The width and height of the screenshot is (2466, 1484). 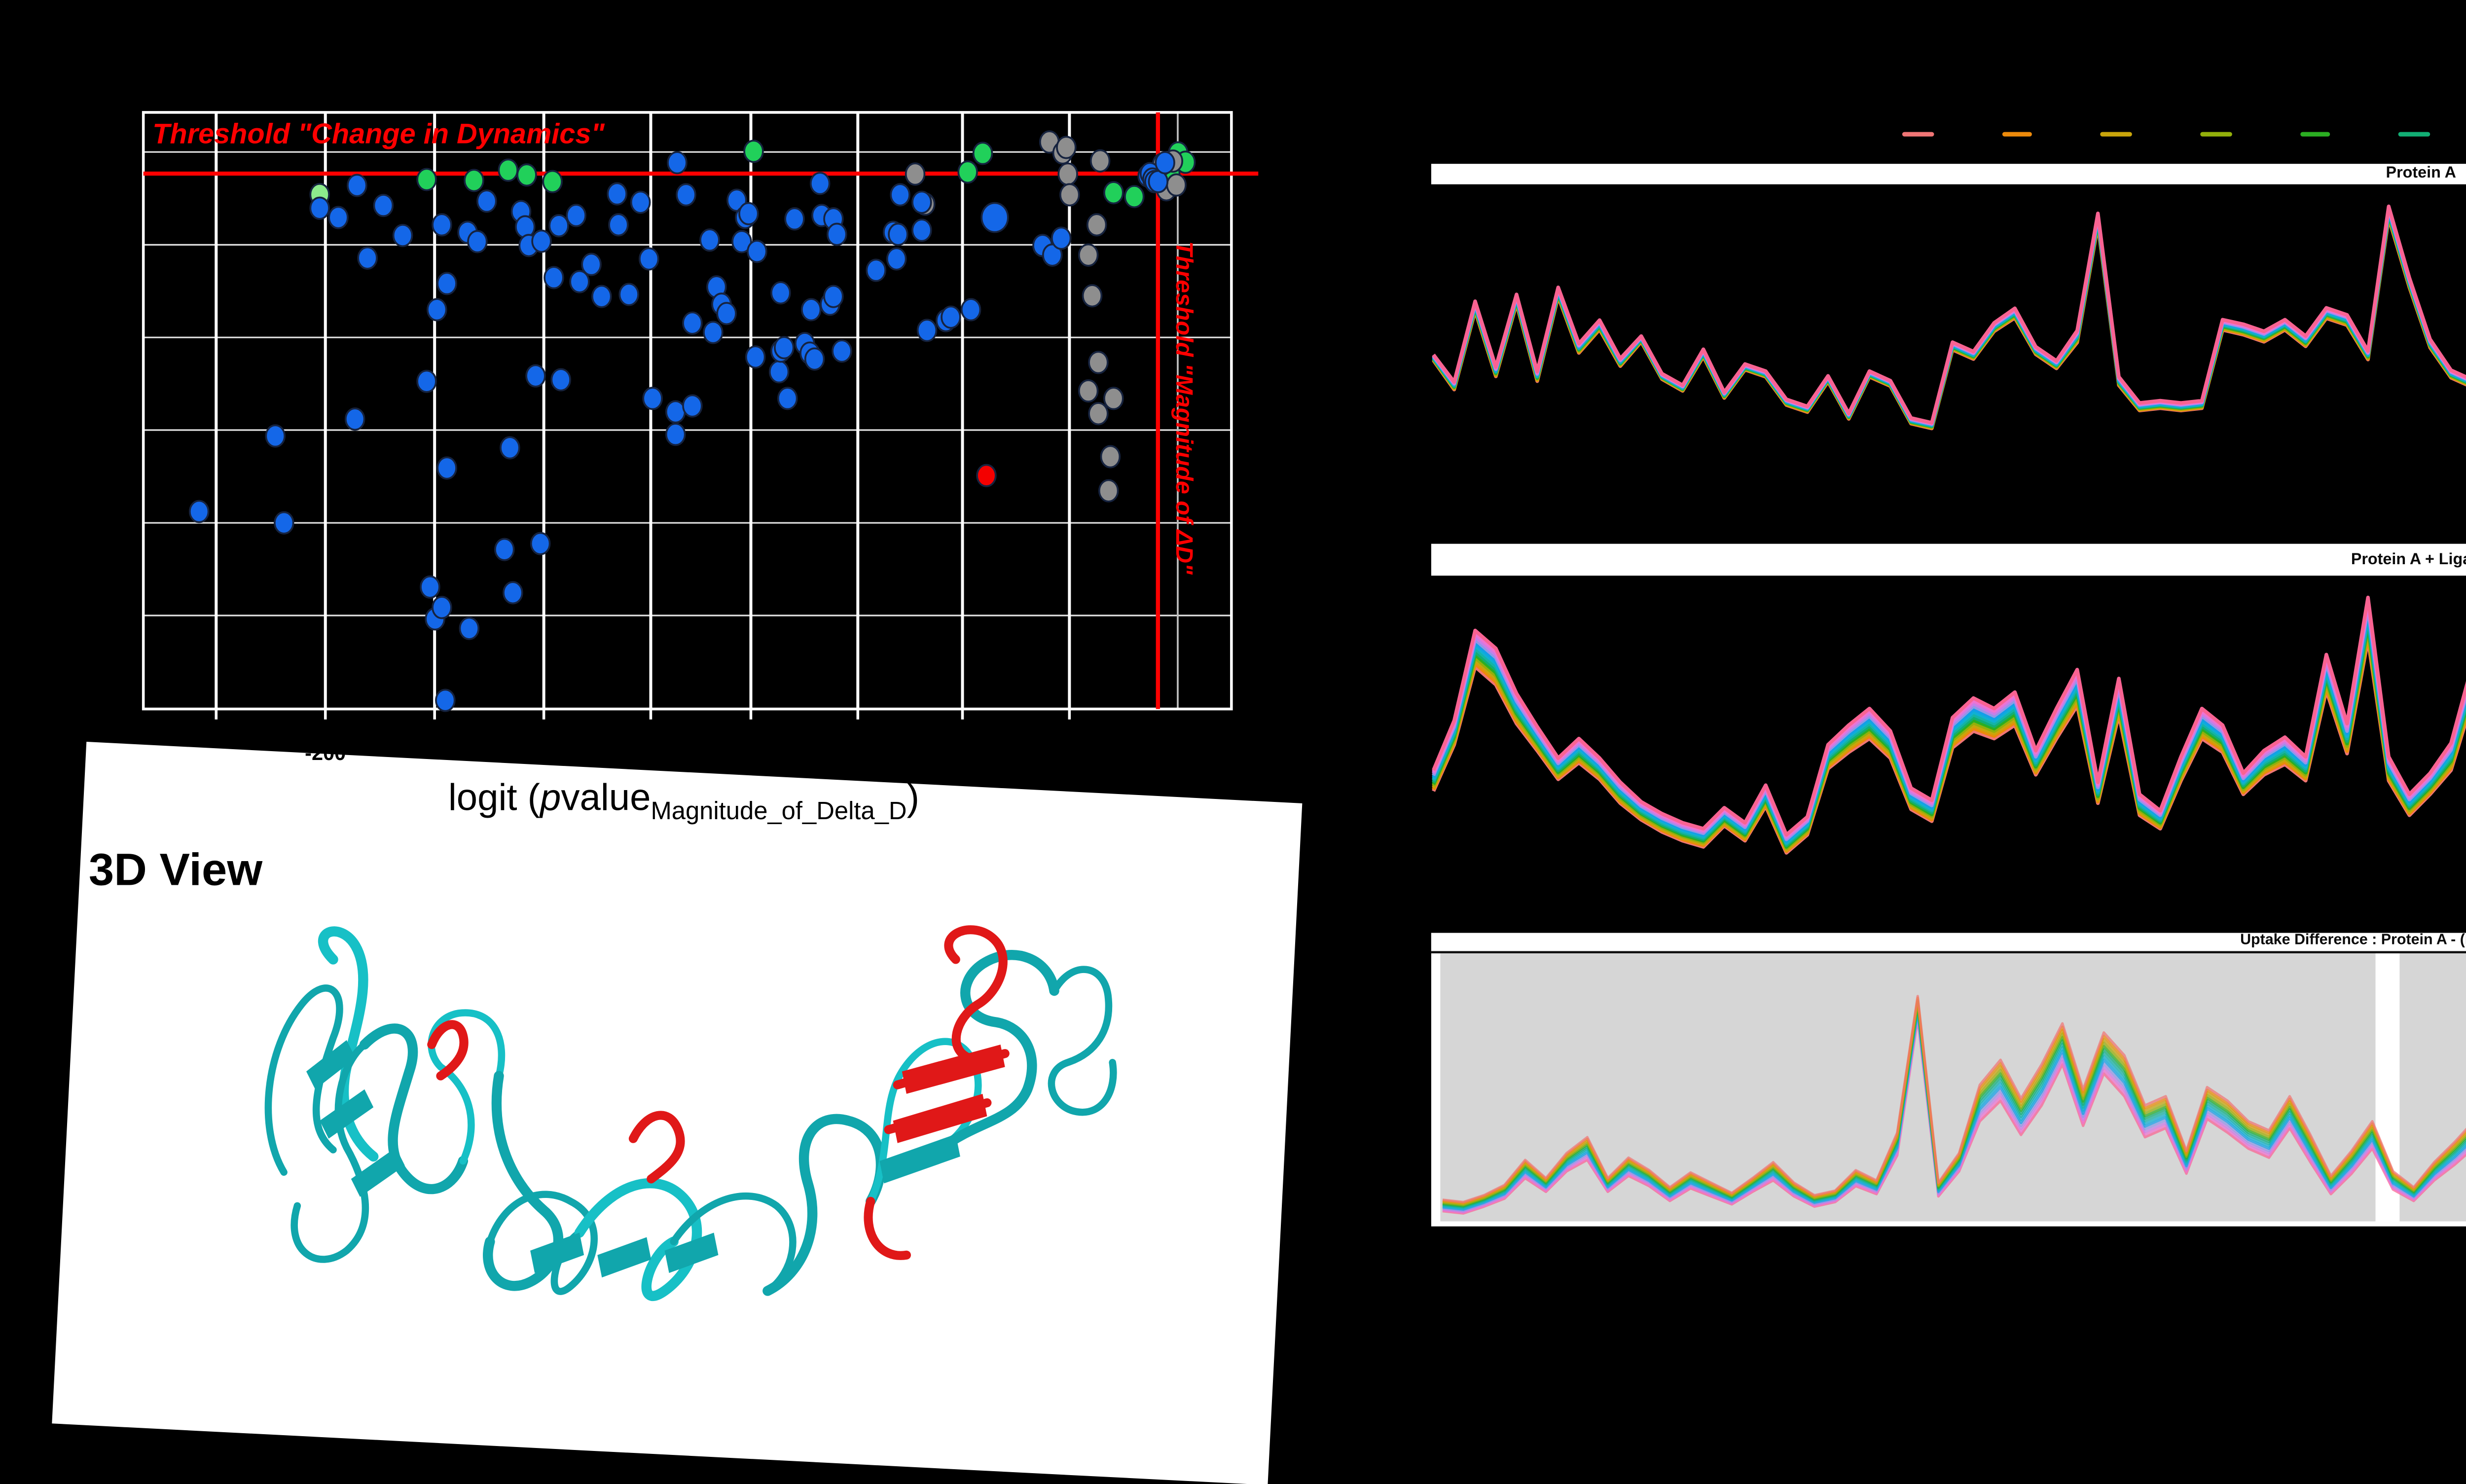 What do you see at coordinates (779, 812) in the screenshot?
I see `axis-label-subscript: Magnitude_of_Delta_D` at bounding box center [779, 812].